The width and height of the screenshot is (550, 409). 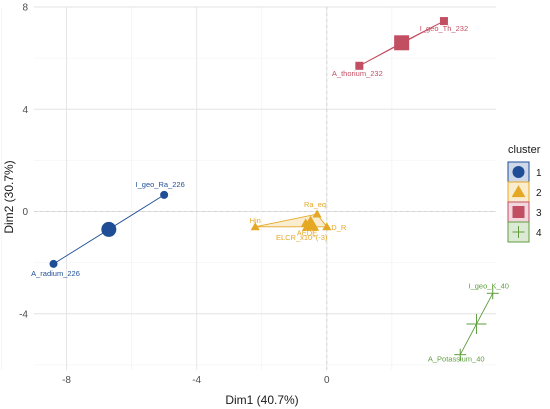 I want to click on y-tick-label: 4, so click(x=25, y=110).